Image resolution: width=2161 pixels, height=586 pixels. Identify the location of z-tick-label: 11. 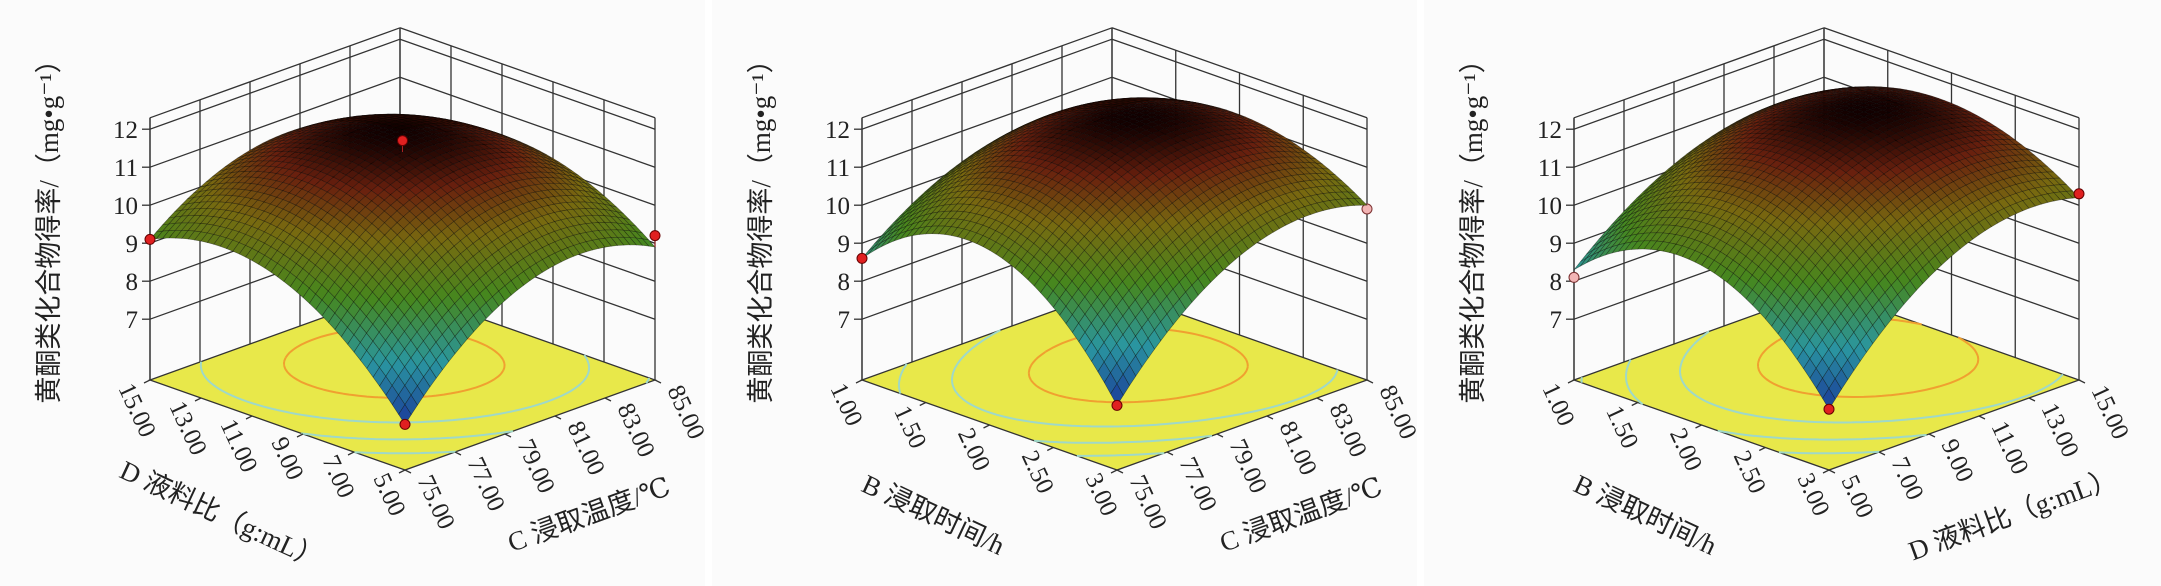
(838, 168).